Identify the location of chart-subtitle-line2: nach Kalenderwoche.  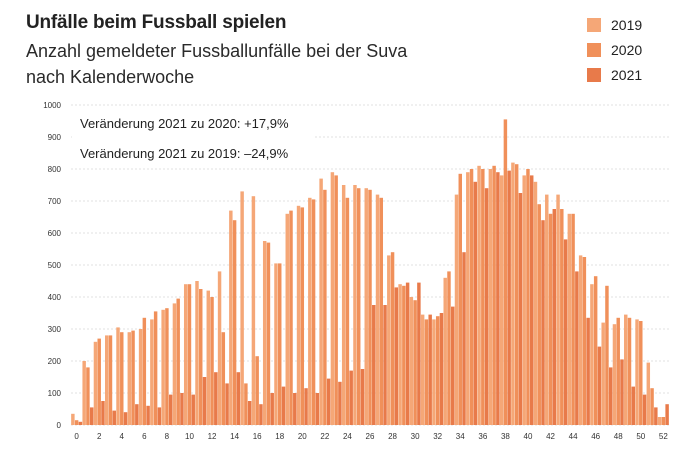
(110, 77).